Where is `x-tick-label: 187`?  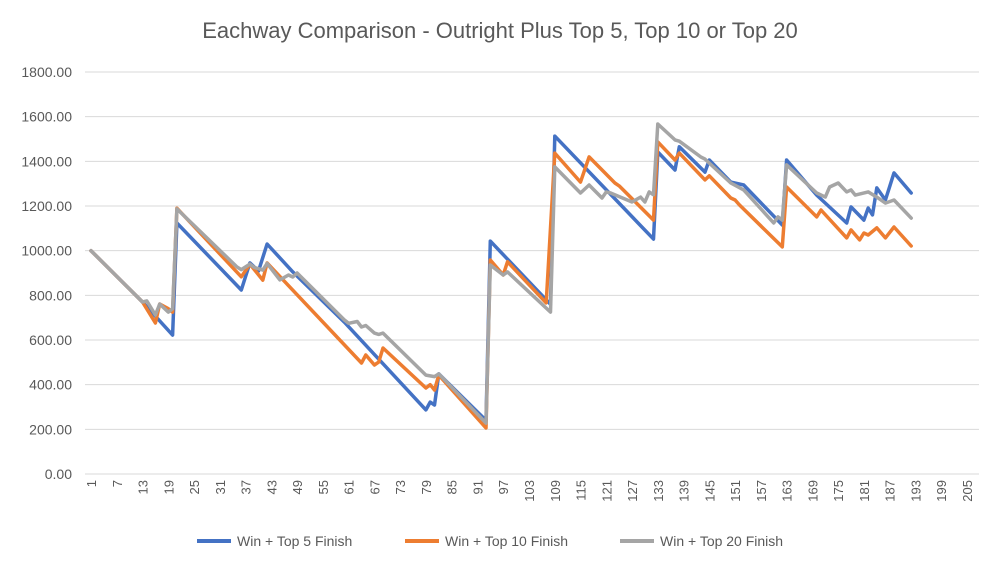
x-tick-label: 187 is located at coordinates (890, 491).